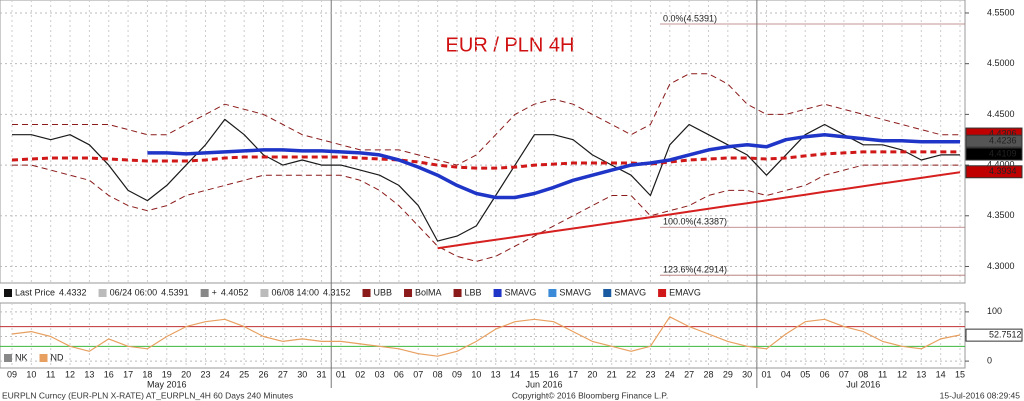  I want to click on x-tick-label: 25, so click(244, 374).